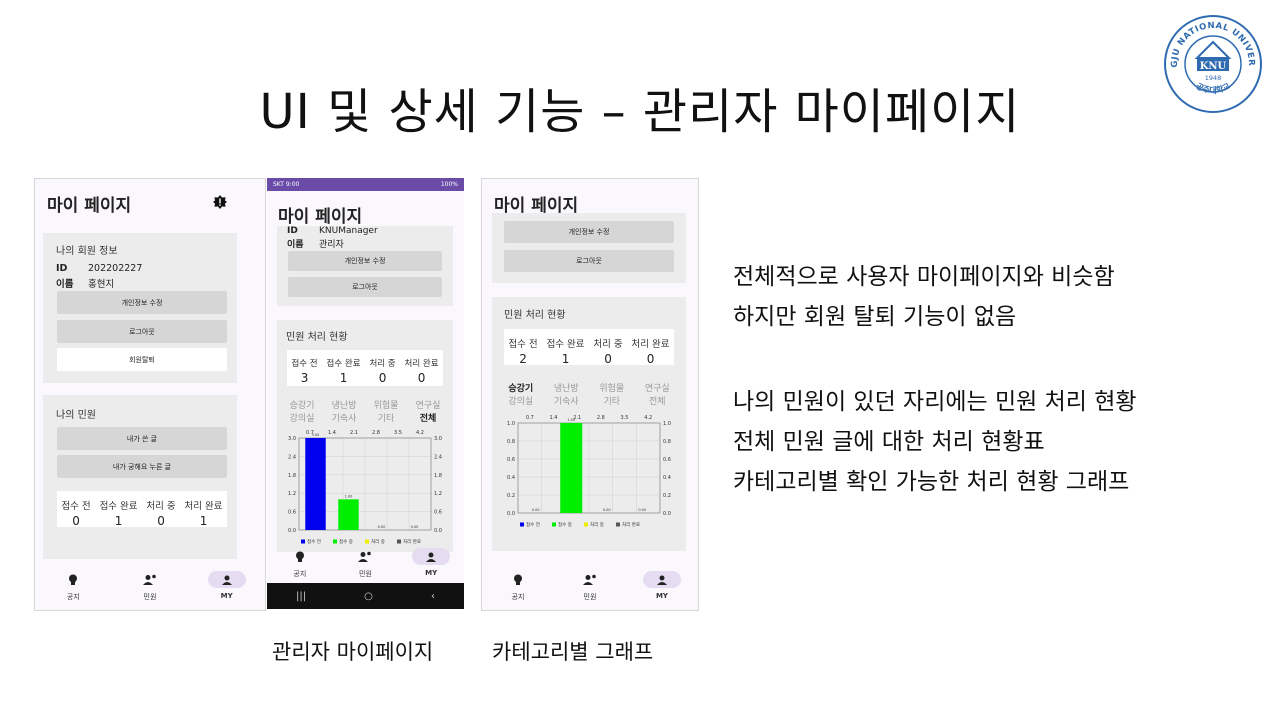 This screenshot has width=1280, height=720. I want to click on y-tick-label-right: 1.8, so click(438, 476).